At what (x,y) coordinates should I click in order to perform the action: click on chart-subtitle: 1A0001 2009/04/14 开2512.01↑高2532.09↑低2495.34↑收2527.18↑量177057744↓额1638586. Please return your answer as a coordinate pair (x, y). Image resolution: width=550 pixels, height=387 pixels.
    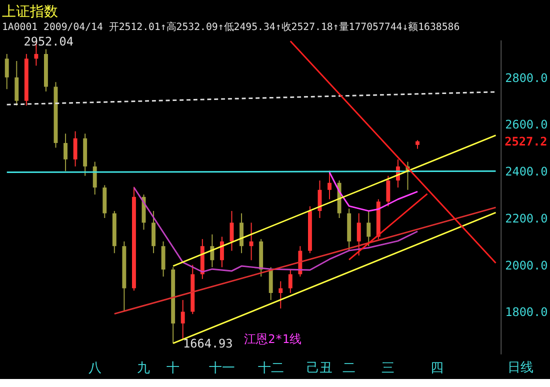
    Looking at the image, I should click on (231, 26).